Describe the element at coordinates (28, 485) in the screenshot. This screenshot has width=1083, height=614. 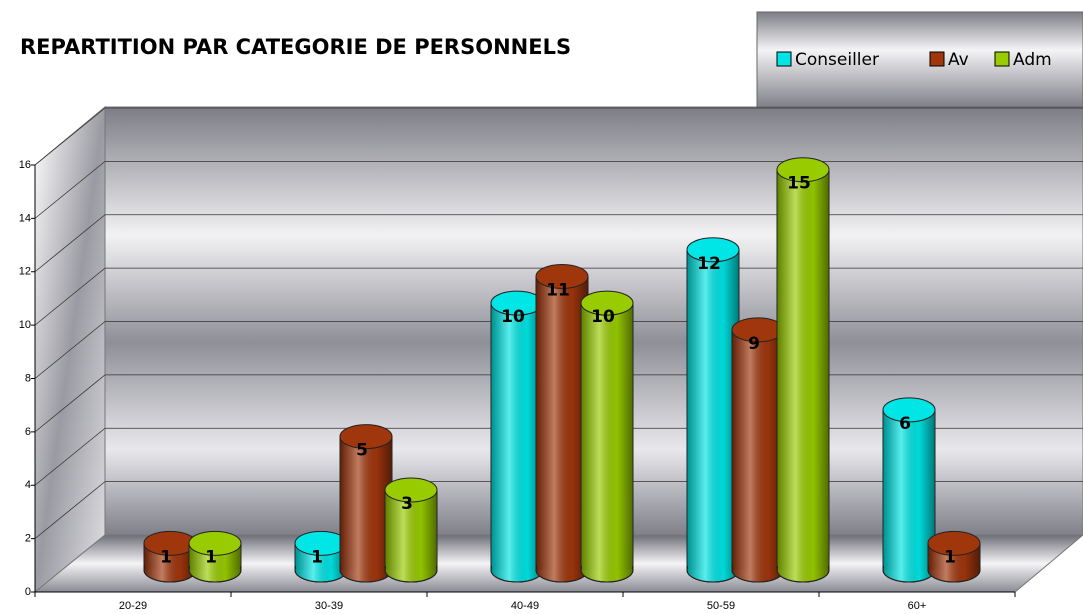
I see `y-tick-label: 4` at that location.